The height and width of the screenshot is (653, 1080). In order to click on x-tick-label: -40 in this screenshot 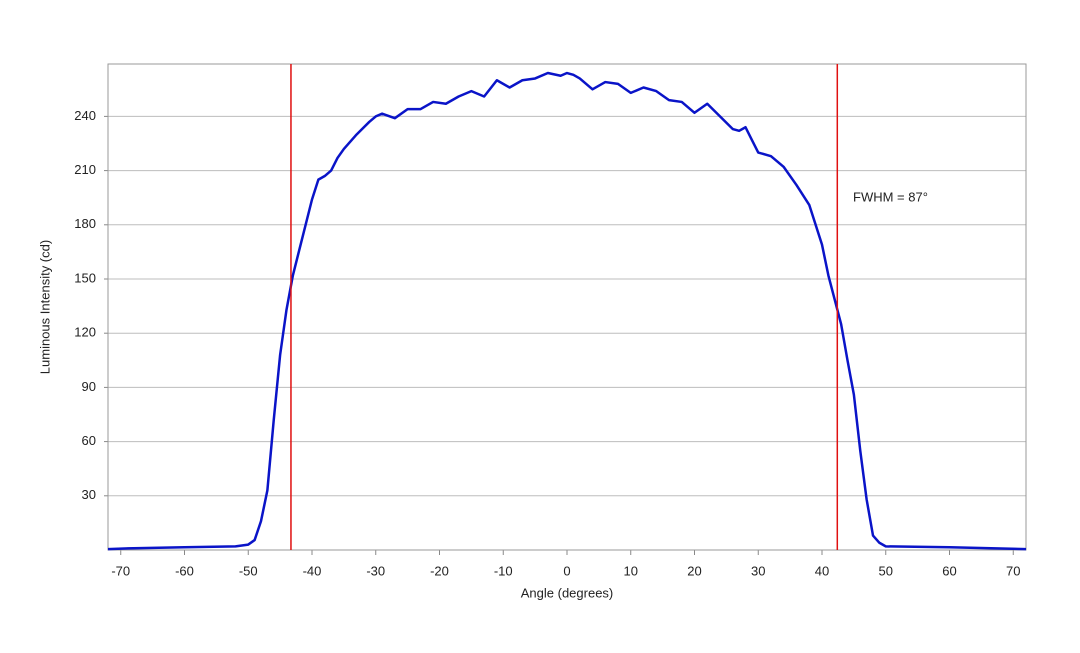, I will do `click(312, 570)`.